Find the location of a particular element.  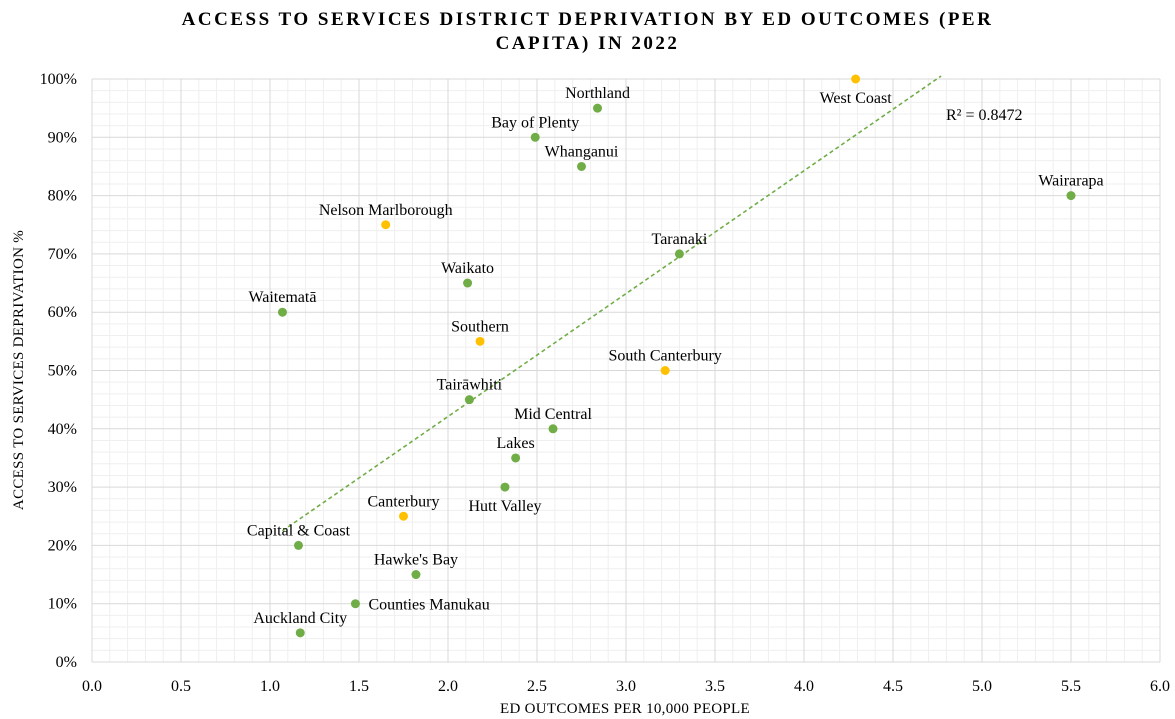

y-tick-label: 90% is located at coordinates (62, 137).